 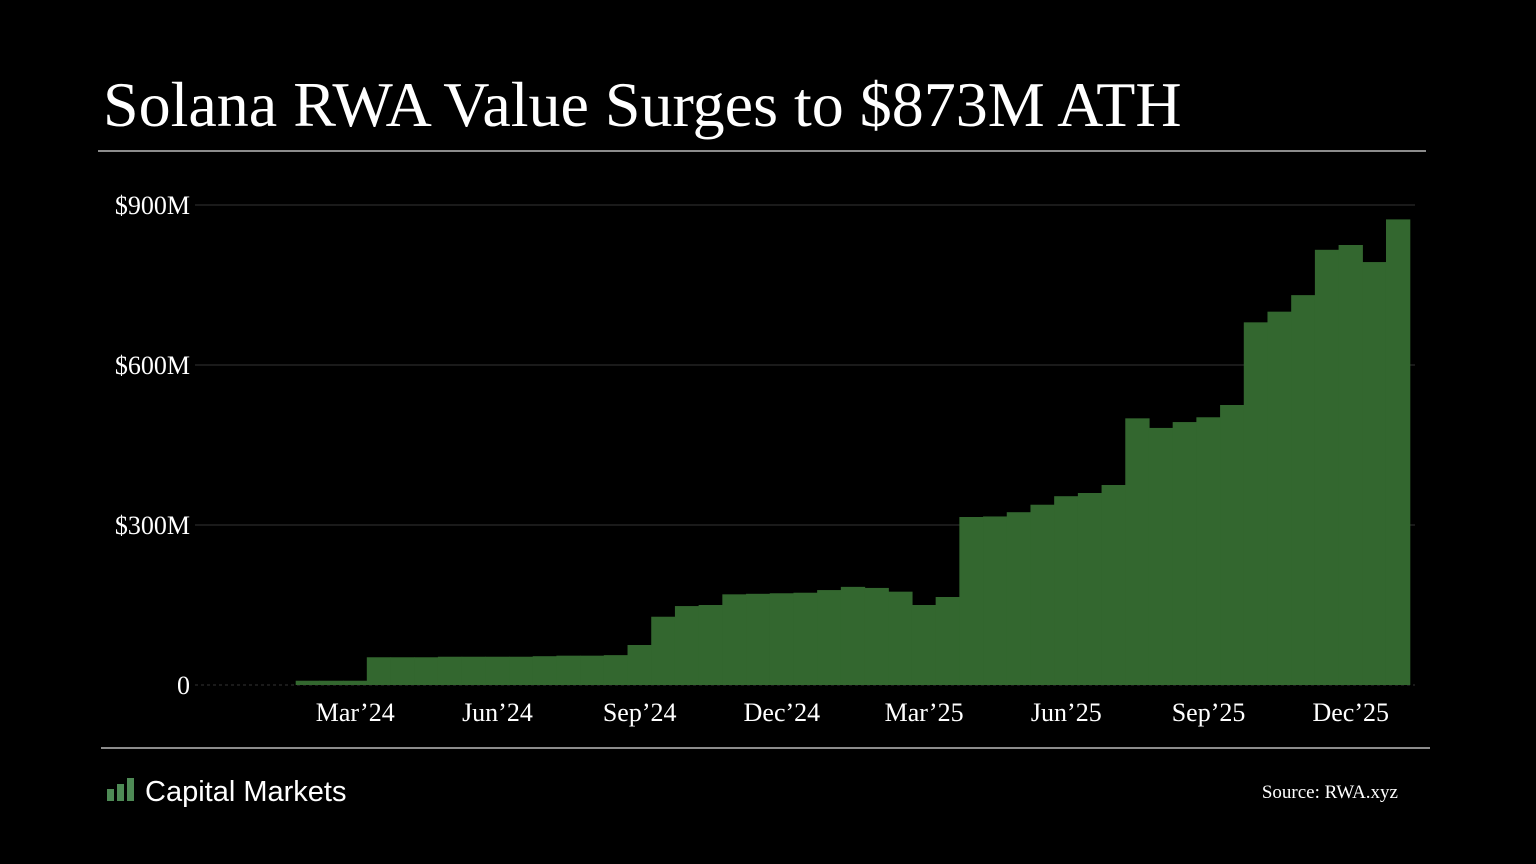 I want to click on x-tick-label: Dec’24, so click(x=782, y=712).